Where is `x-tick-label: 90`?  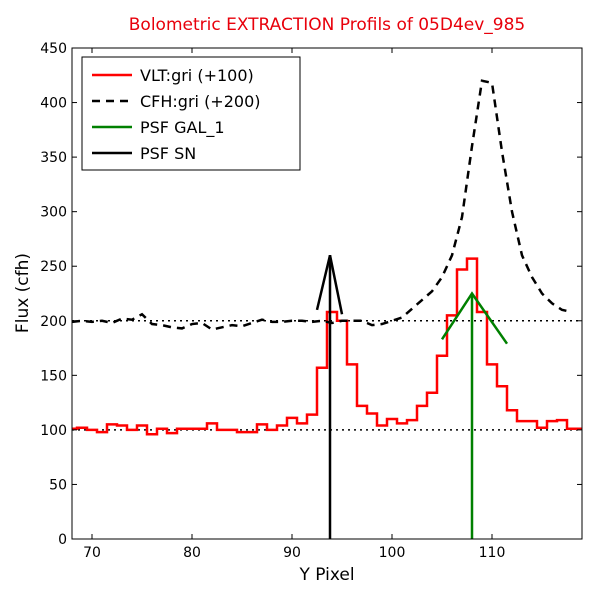 x-tick-label: 90 is located at coordinates (292, 553).